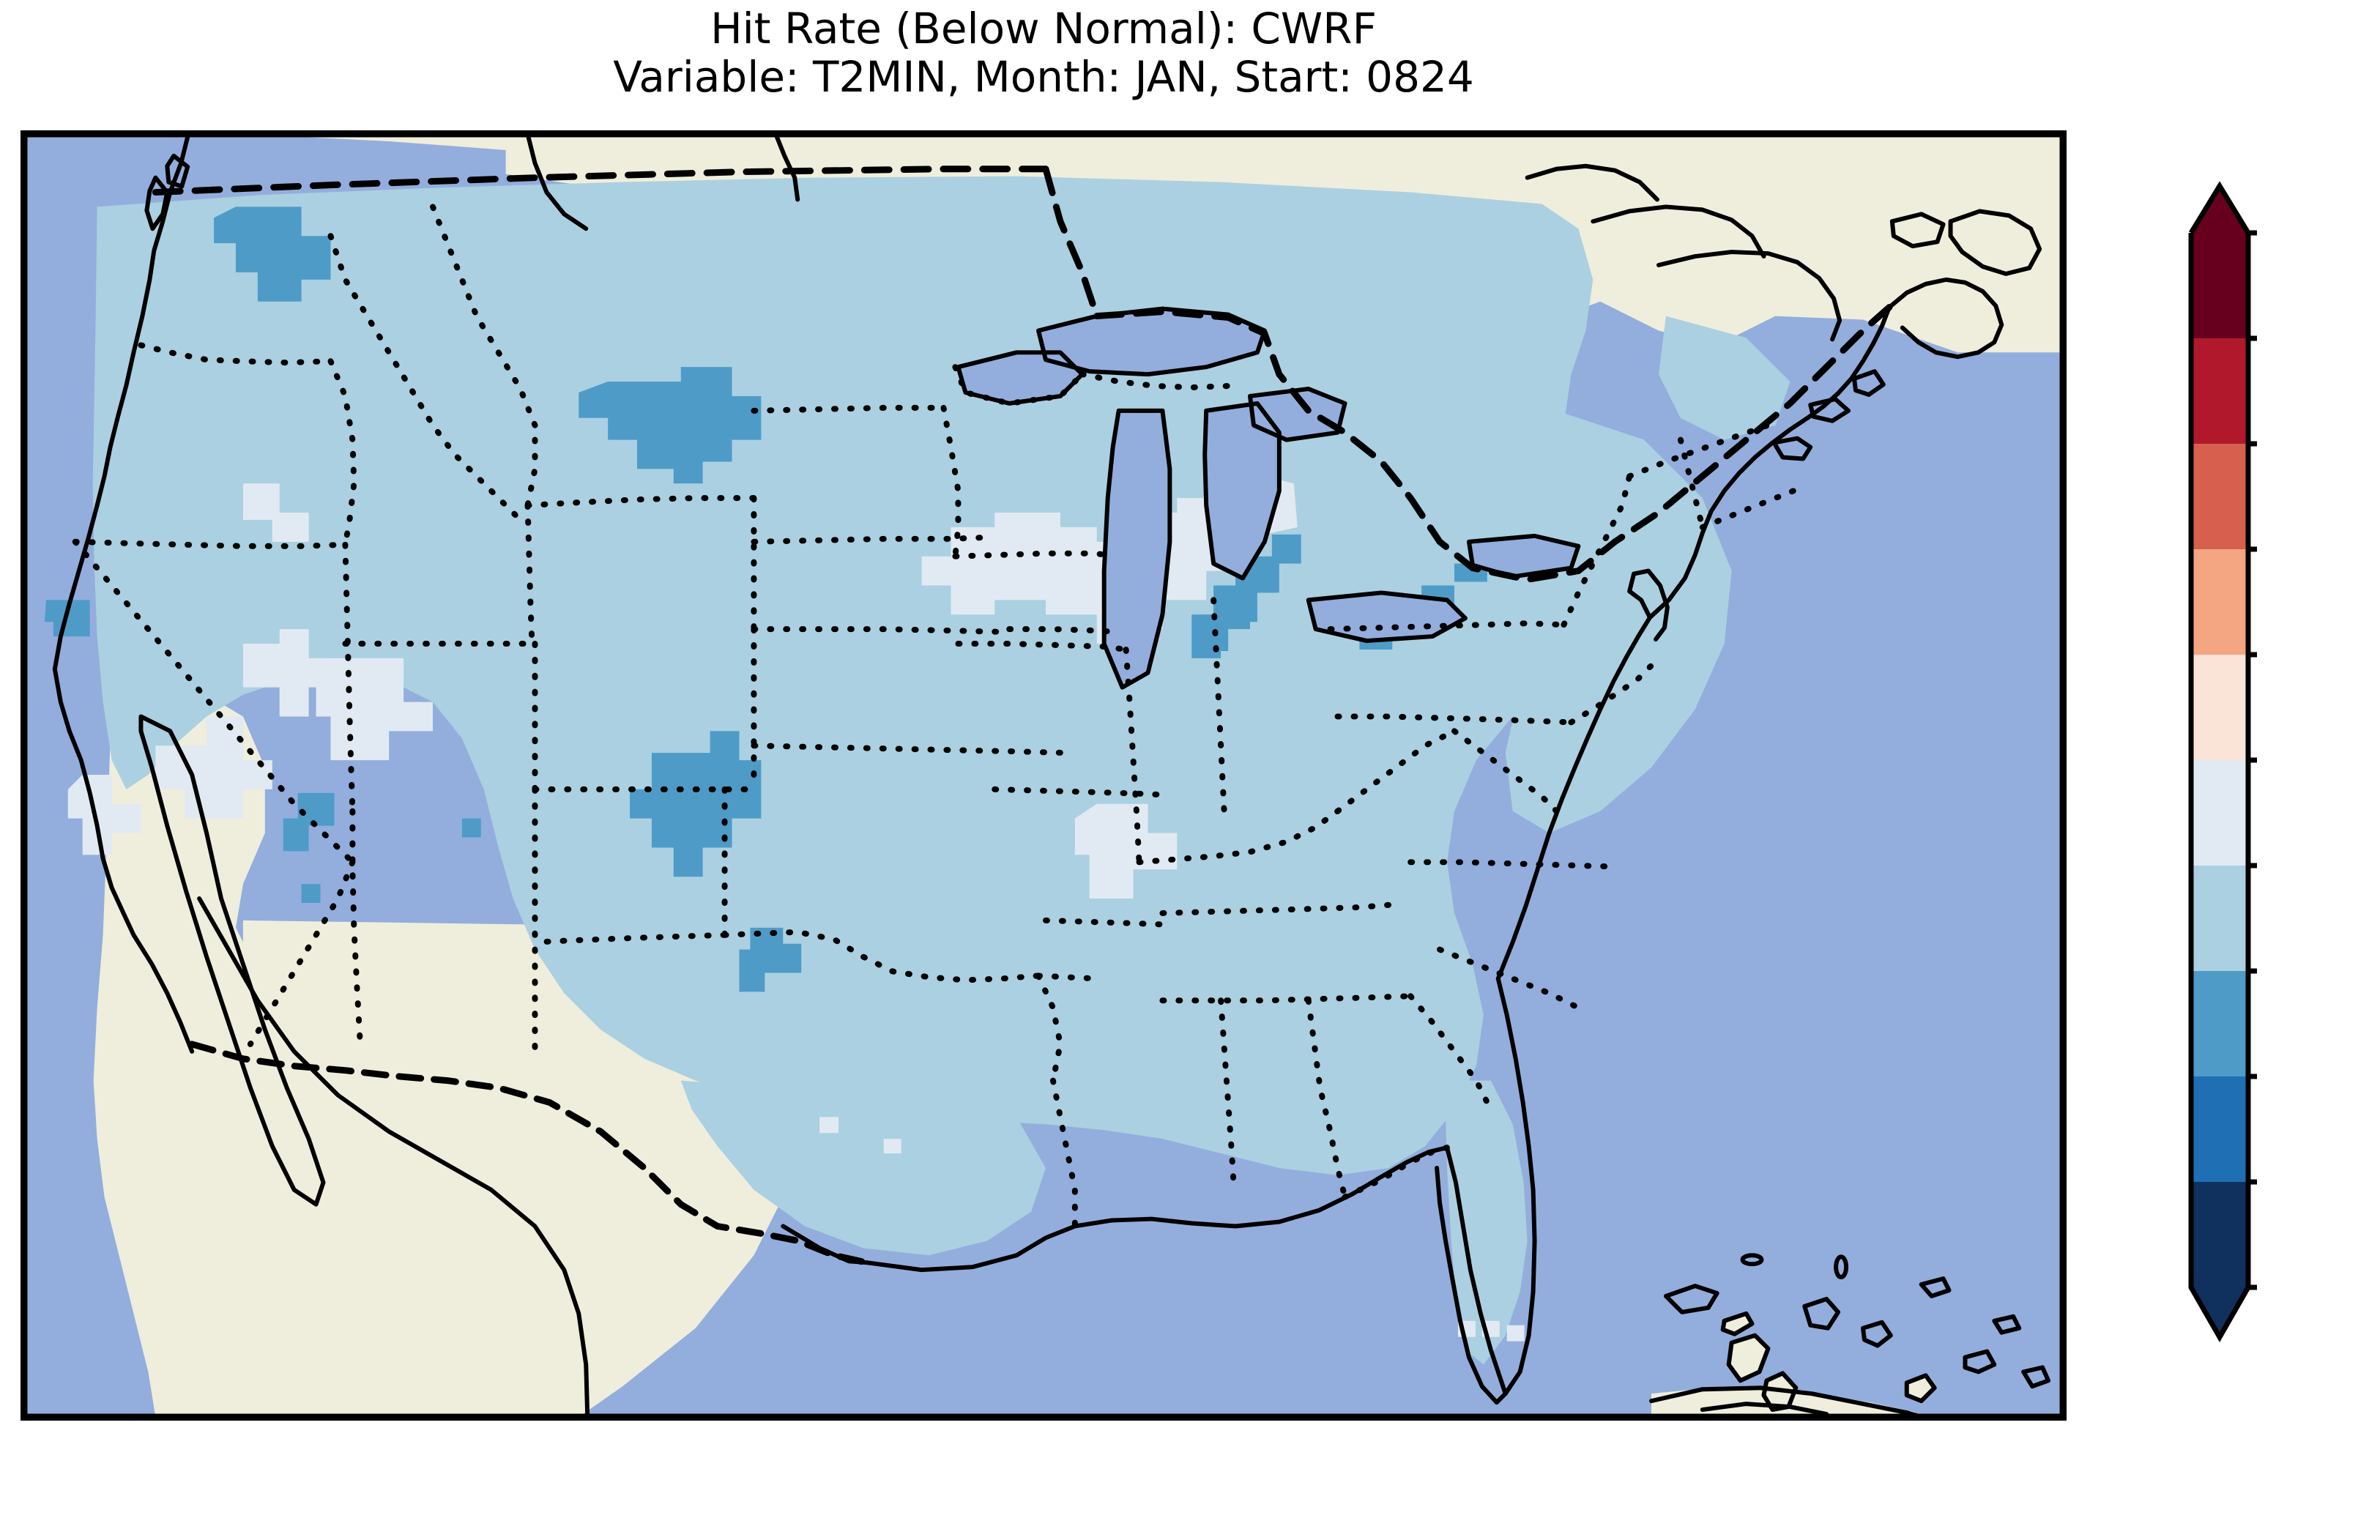  What do you see at coordinates (2219, 602) in the screenshot?
I see `cbar-band-0.6-0.7` at bounding box center [2219, 602].